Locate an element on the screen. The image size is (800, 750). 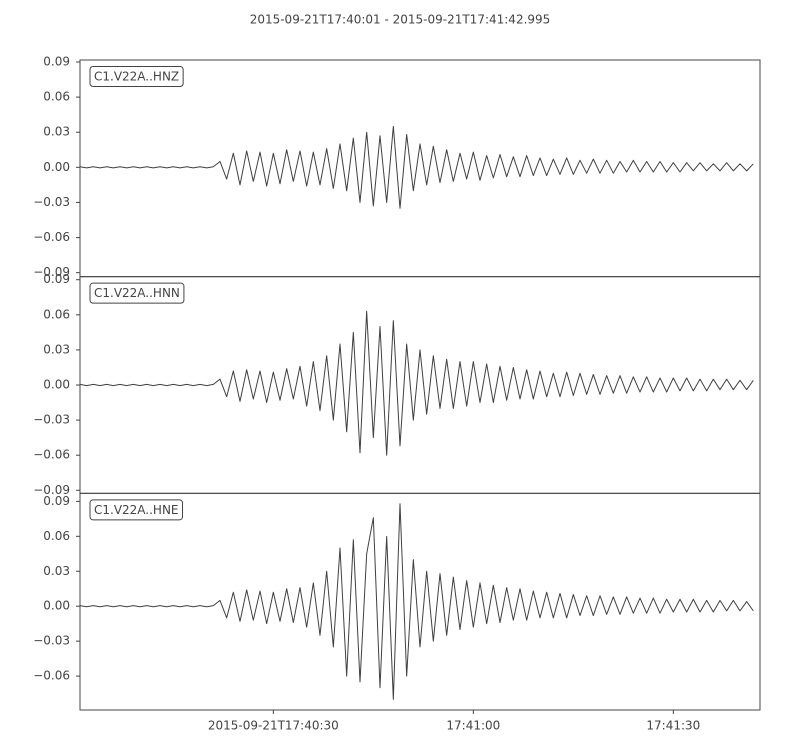
x-tick-label: 2015-09-21T17:40:30 is located at coordinates (273, 726).